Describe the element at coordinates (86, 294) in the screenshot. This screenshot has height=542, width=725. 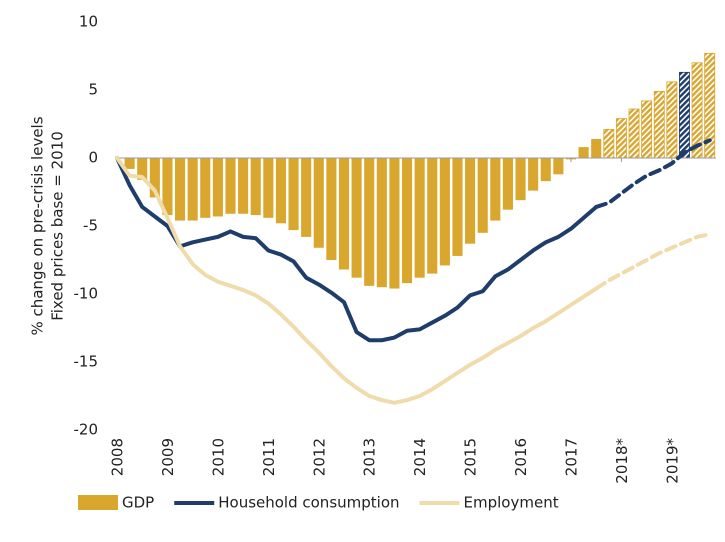
I see `y-tick-label: -10` at that location.